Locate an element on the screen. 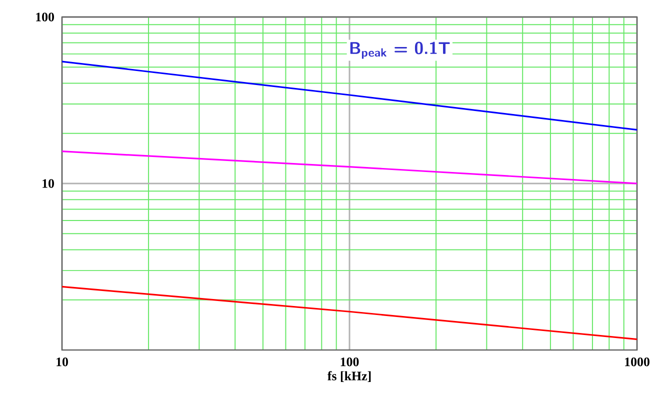  x-tick-label: 1000 is located at coordinates (637, 362).